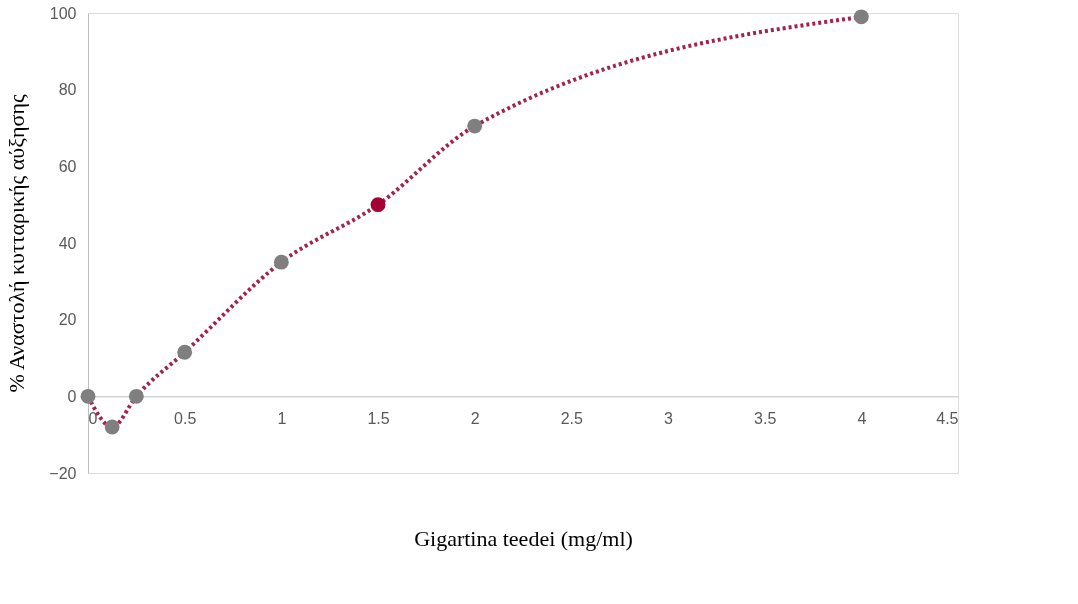  Describe the element at coordinates (475, 418) in the screenshot. I see `x-tick-label: 2` at that location.